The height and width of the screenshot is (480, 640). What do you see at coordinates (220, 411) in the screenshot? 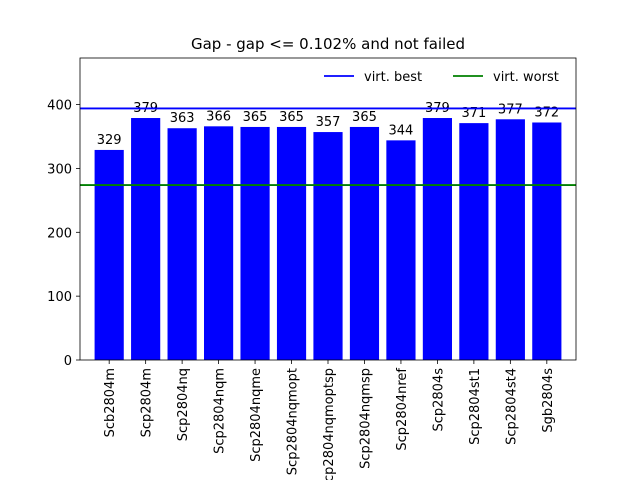
I see `x-tick-label: Scp2804nqm` at bounding box center [220, 411].